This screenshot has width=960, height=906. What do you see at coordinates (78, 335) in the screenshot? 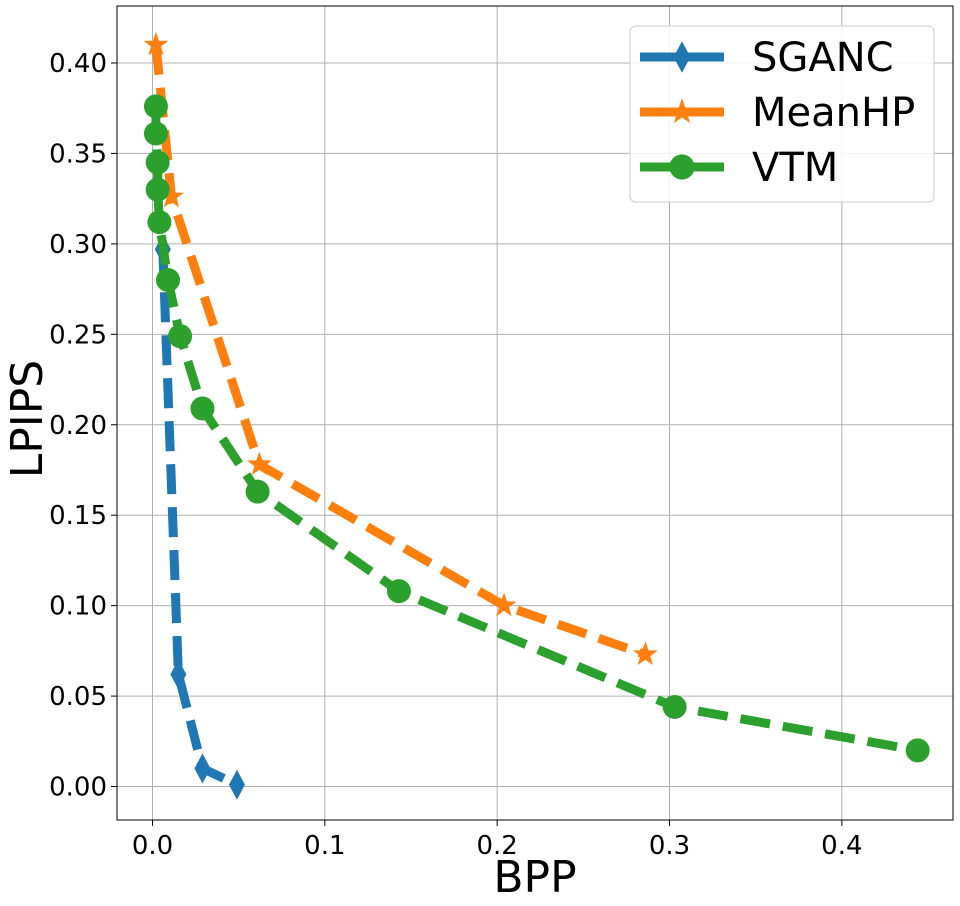
I see `y-tick-label: 0.25` at bounding box center [78, 335].